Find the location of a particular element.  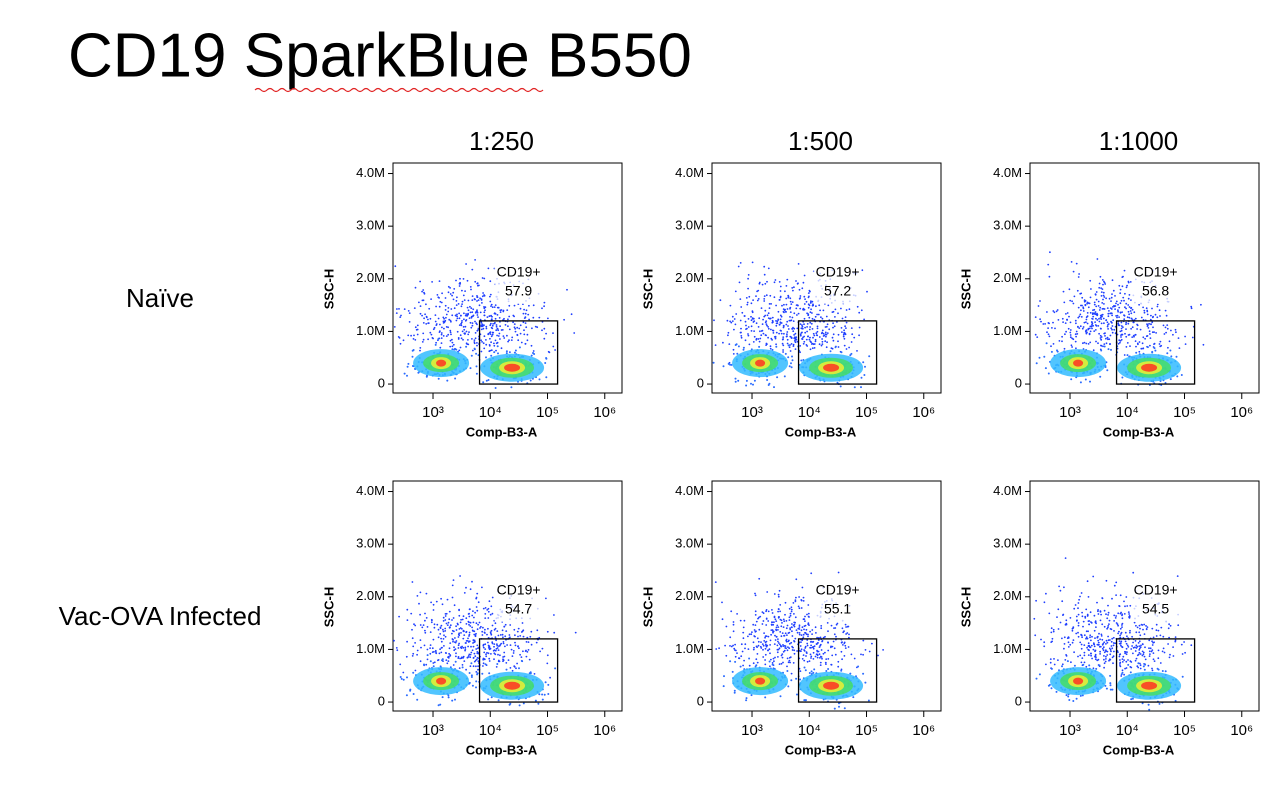

y-tick-label: 3.0M is located at coordinates (1007, 225).